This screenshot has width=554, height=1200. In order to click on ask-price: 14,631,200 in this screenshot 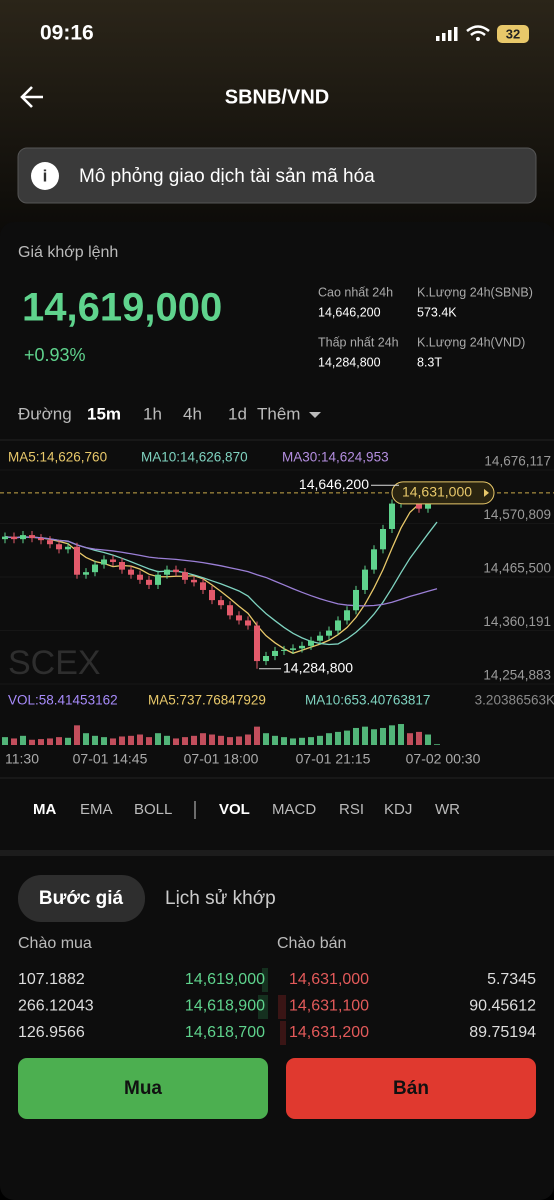, I will do `click(329, 1032)`.